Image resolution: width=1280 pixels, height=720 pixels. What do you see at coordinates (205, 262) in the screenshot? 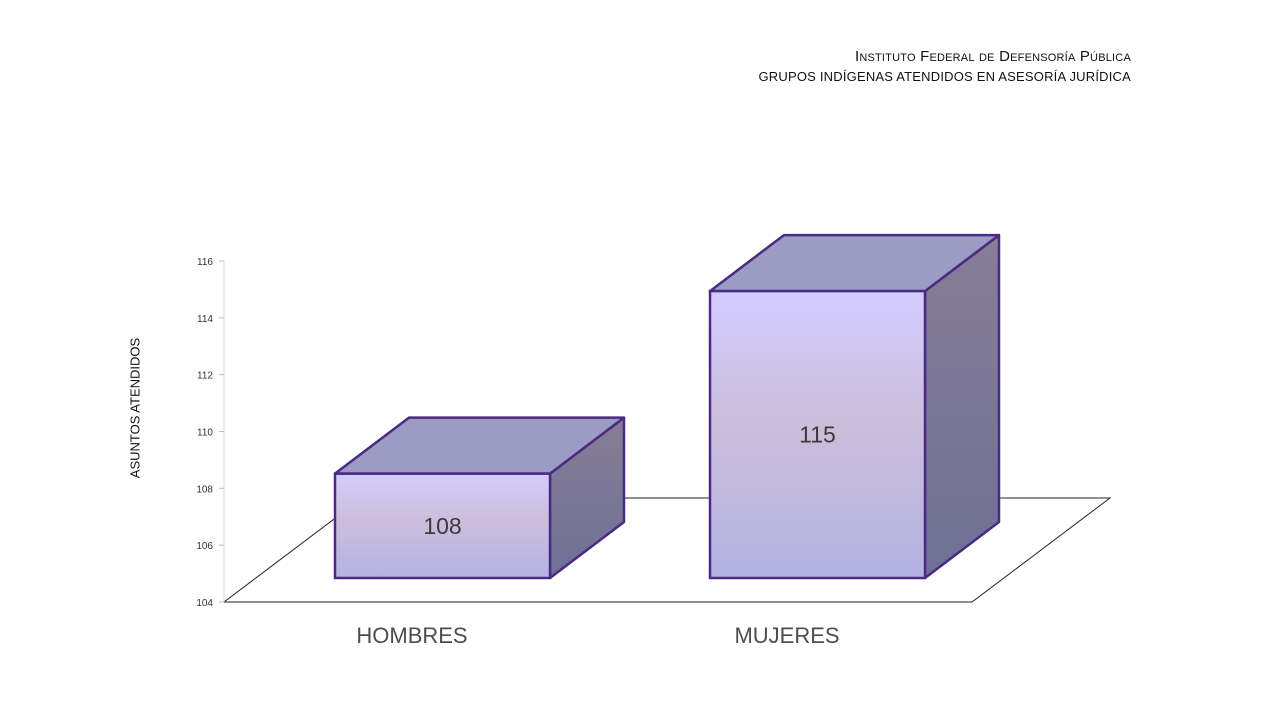
I see `y-tick-label: 116` at bounding box center [205, 262].